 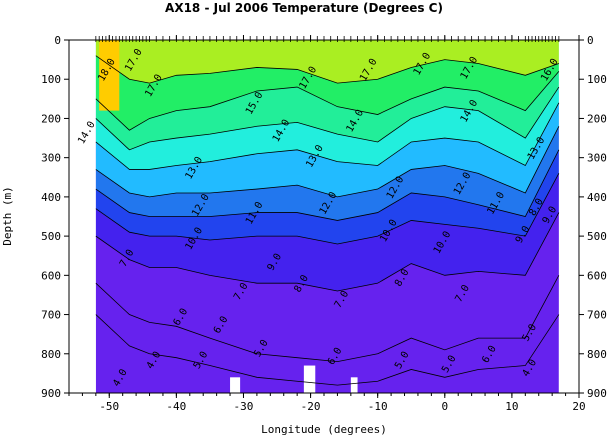 I want to click on x-tick-label: -30, so click(x=244, y=406).